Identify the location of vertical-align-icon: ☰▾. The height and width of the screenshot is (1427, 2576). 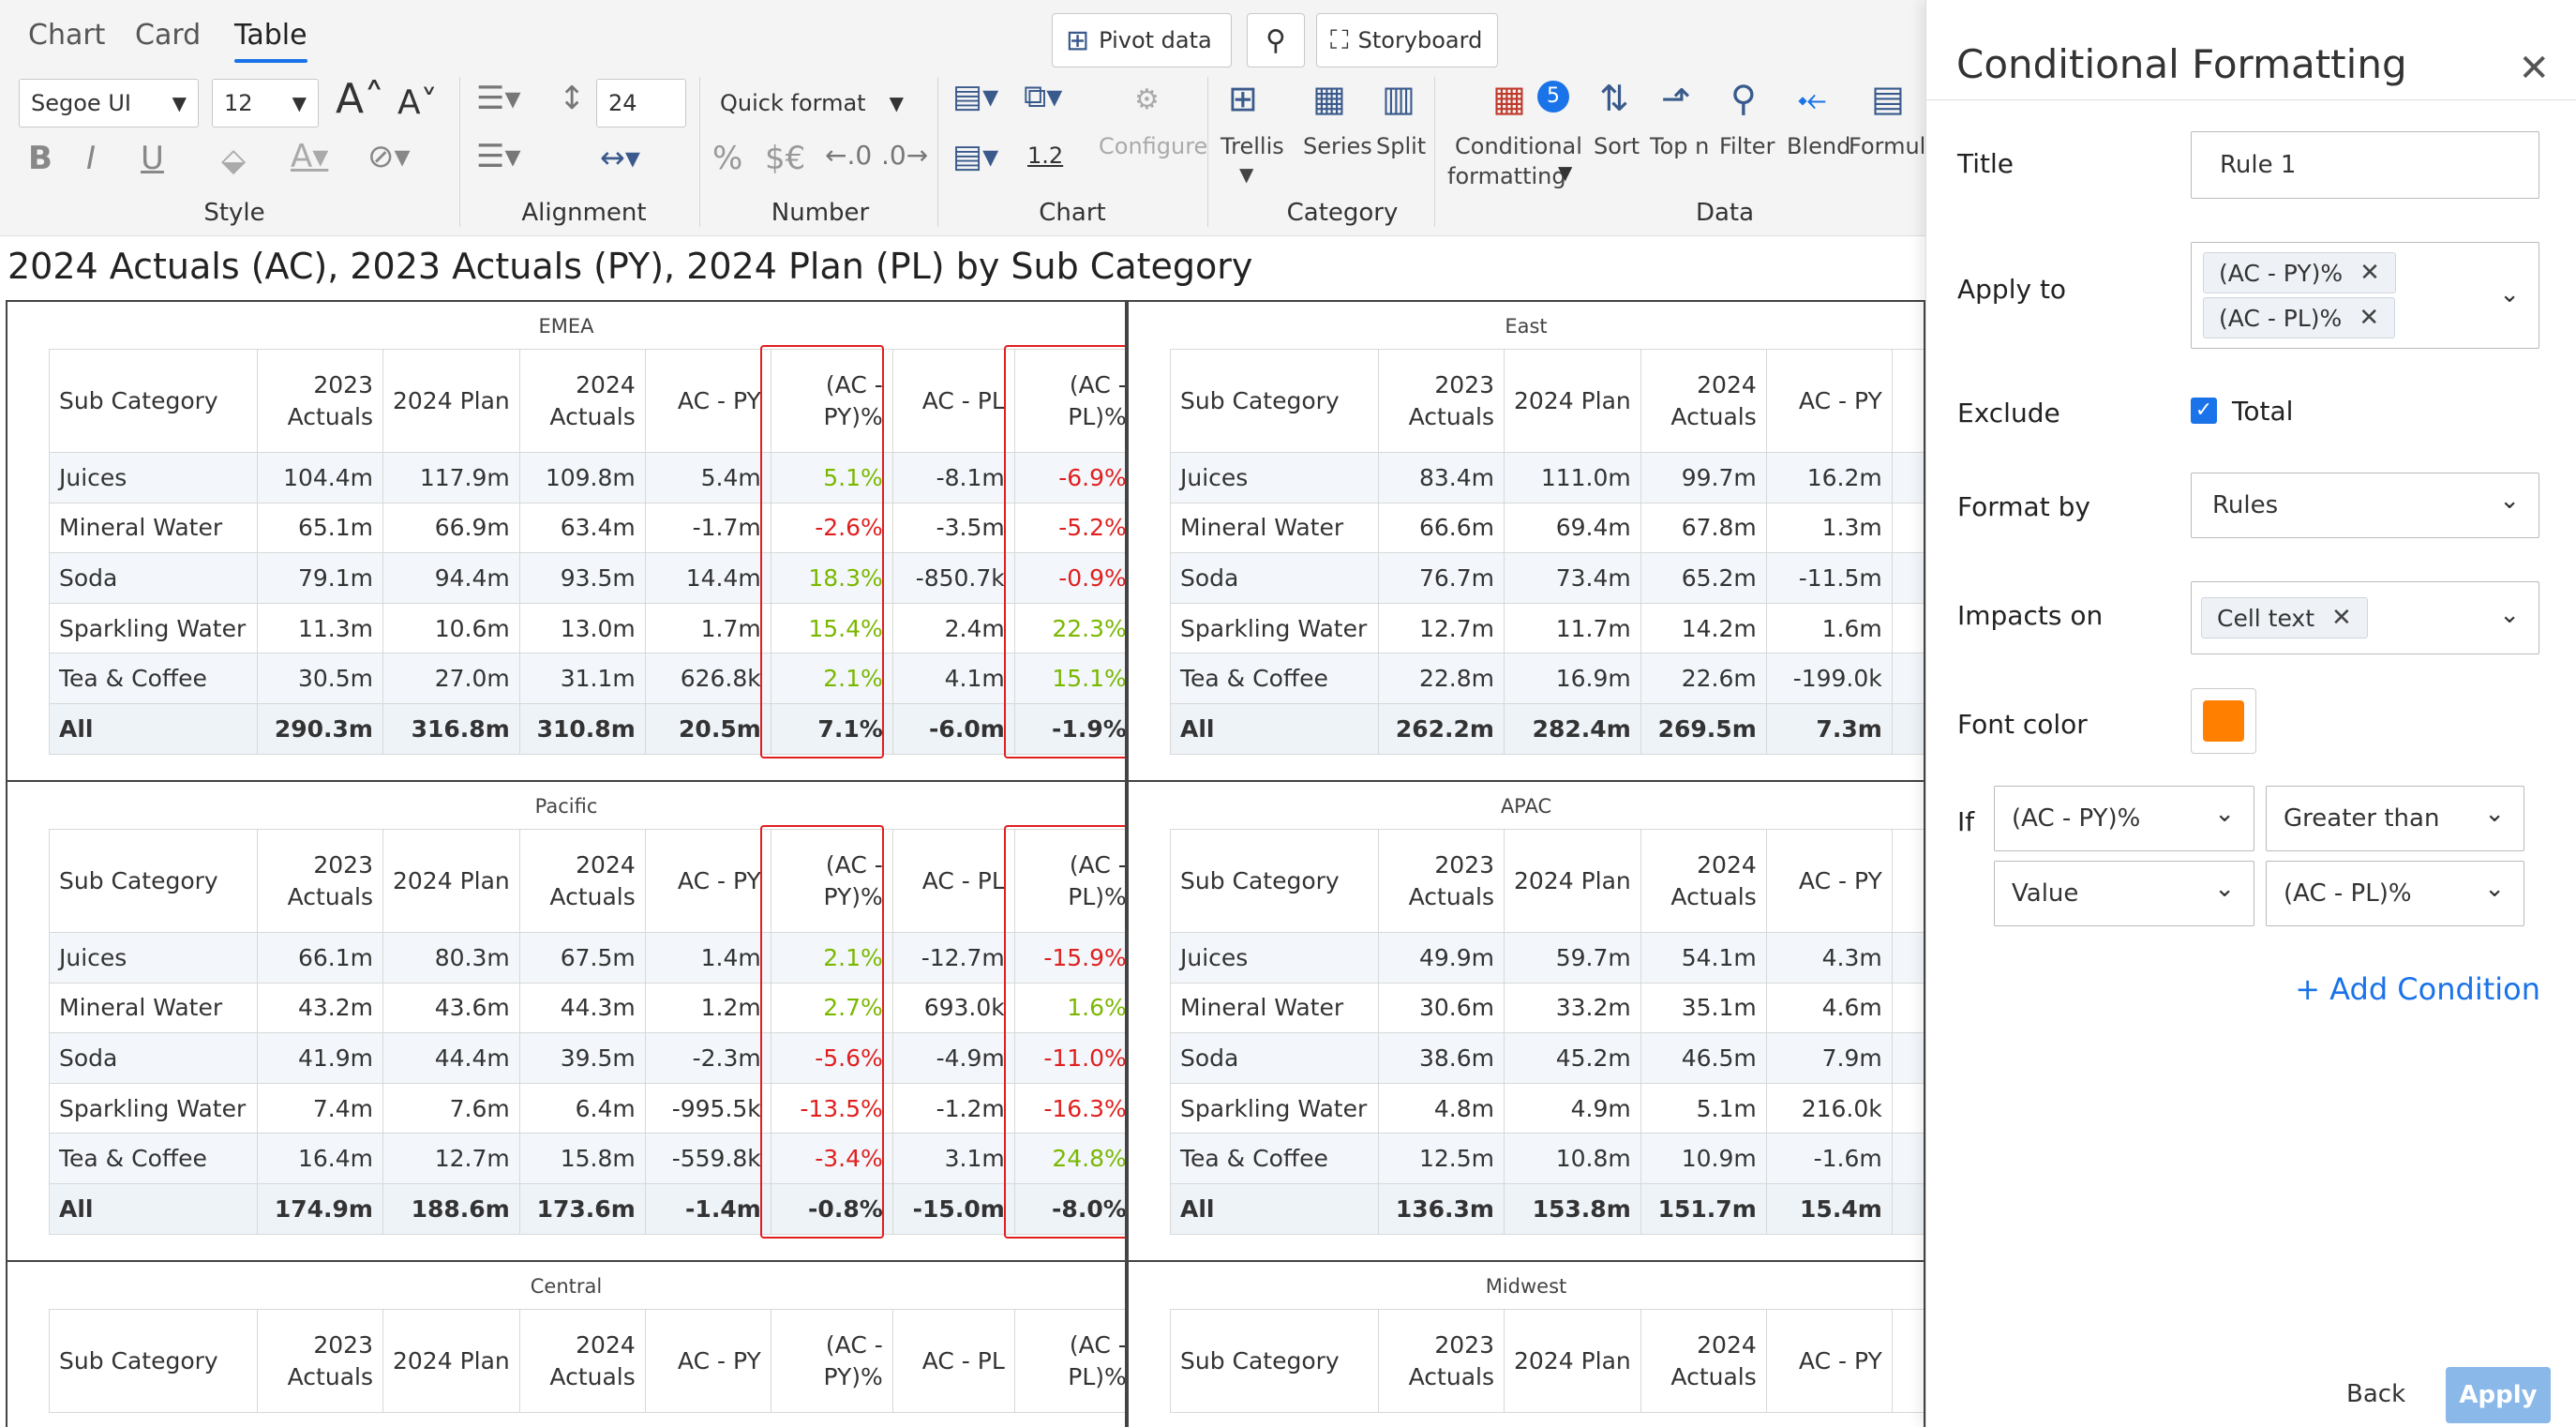
(499, 156).